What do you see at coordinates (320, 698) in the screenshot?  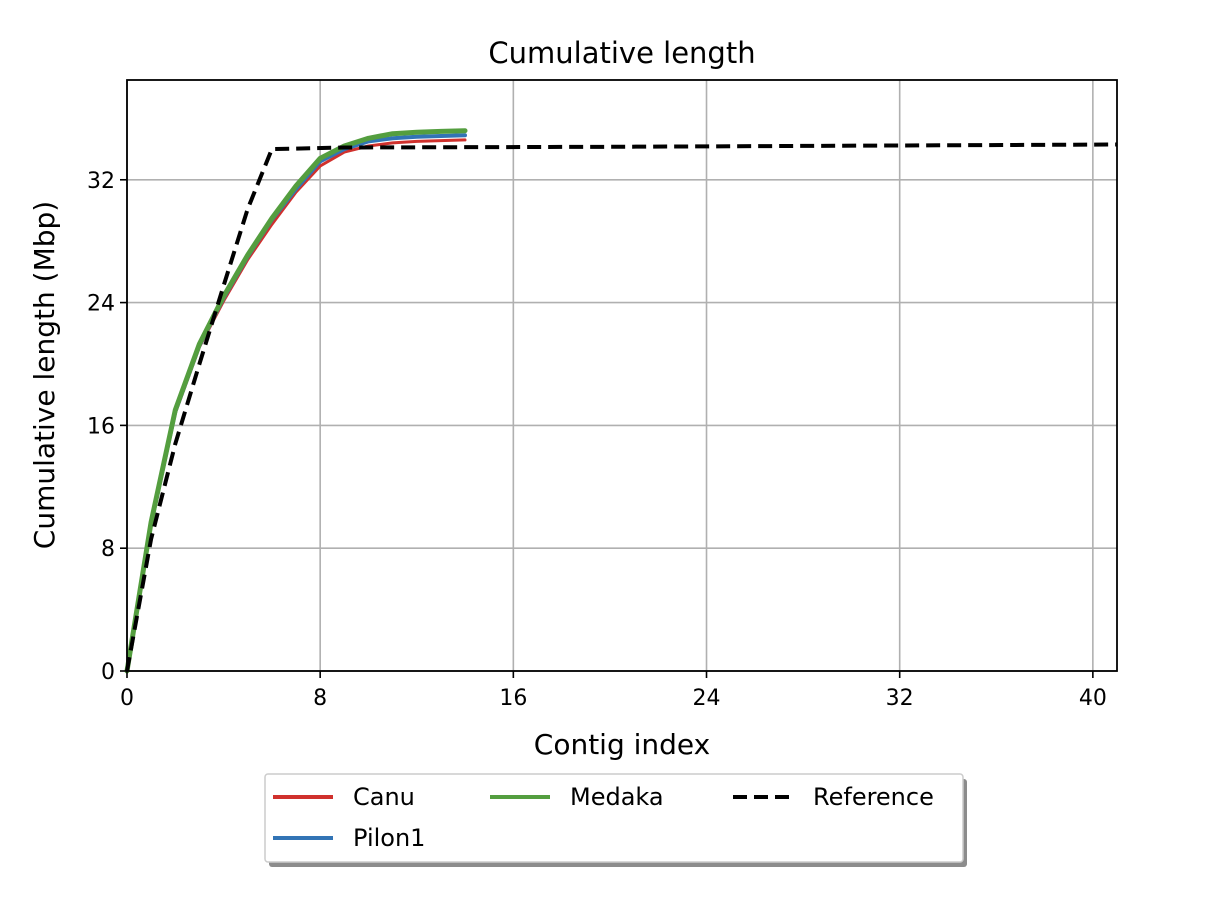 I see `x-tick-label: 8` at bounding box center [320, 698].